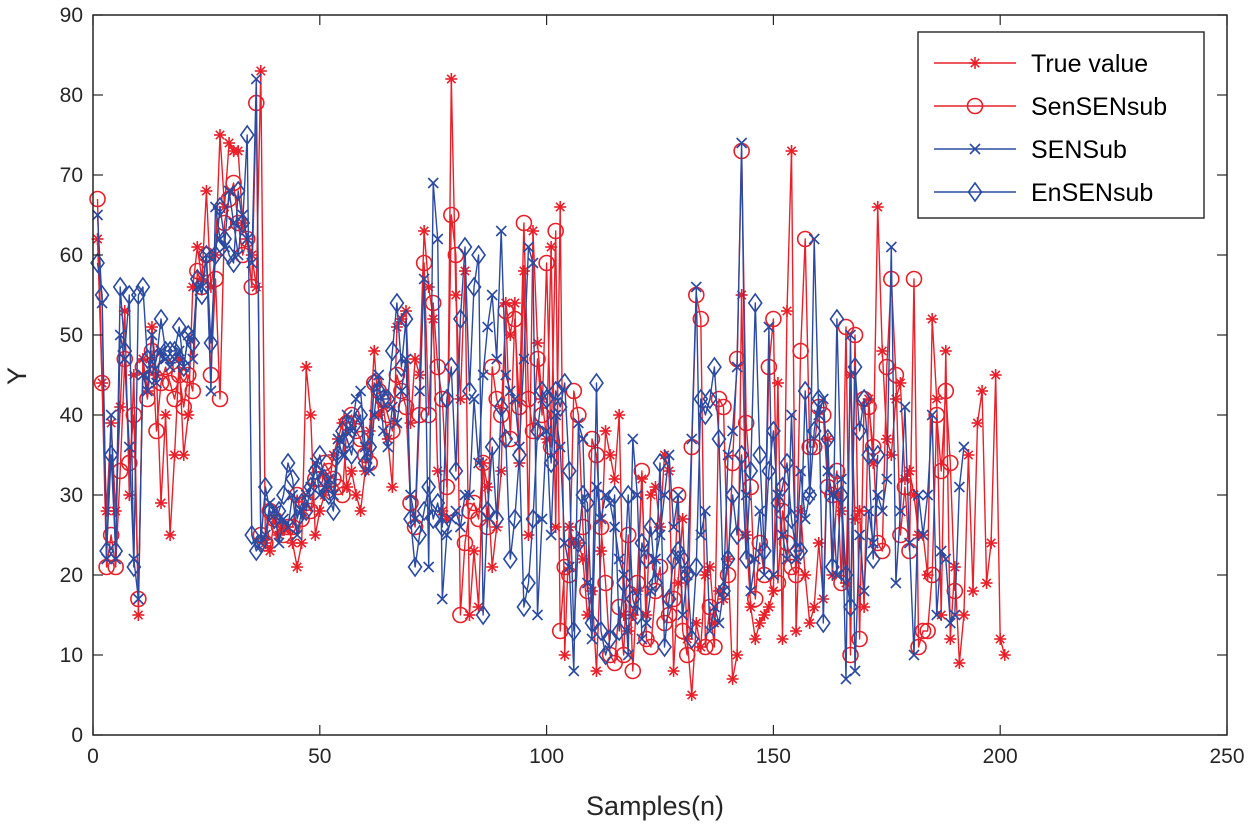 The height and width of the screenshot is (830, 1252). I want to click on x-tick-label: 50, so click(319, 756).